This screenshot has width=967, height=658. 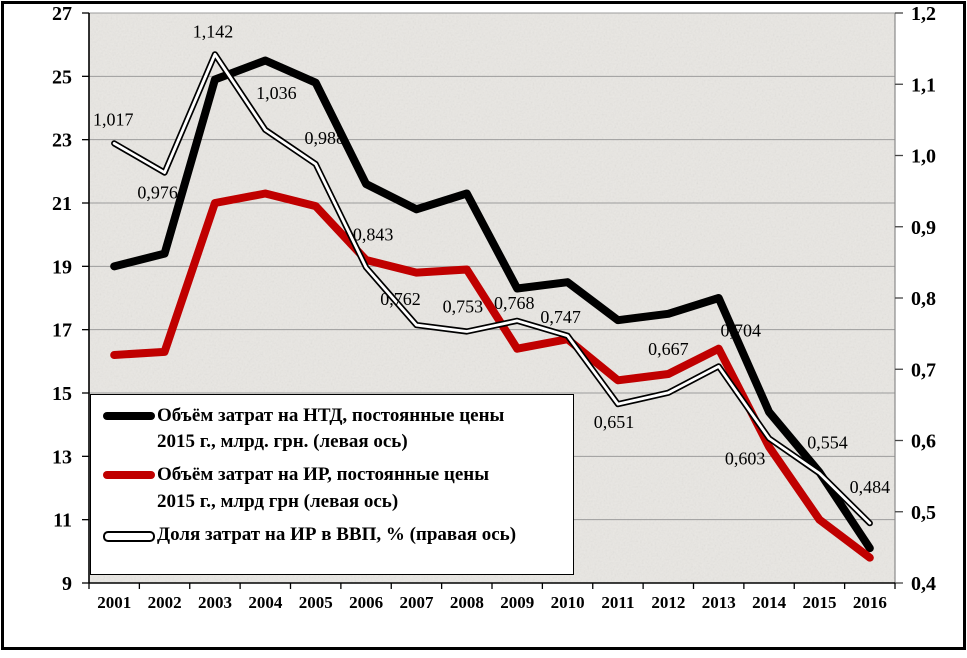 What do you see at coordinates (923, 584) in the screenshot?
I see `right-axis-tick-label: 0,4` at bounding box center [923, 584].